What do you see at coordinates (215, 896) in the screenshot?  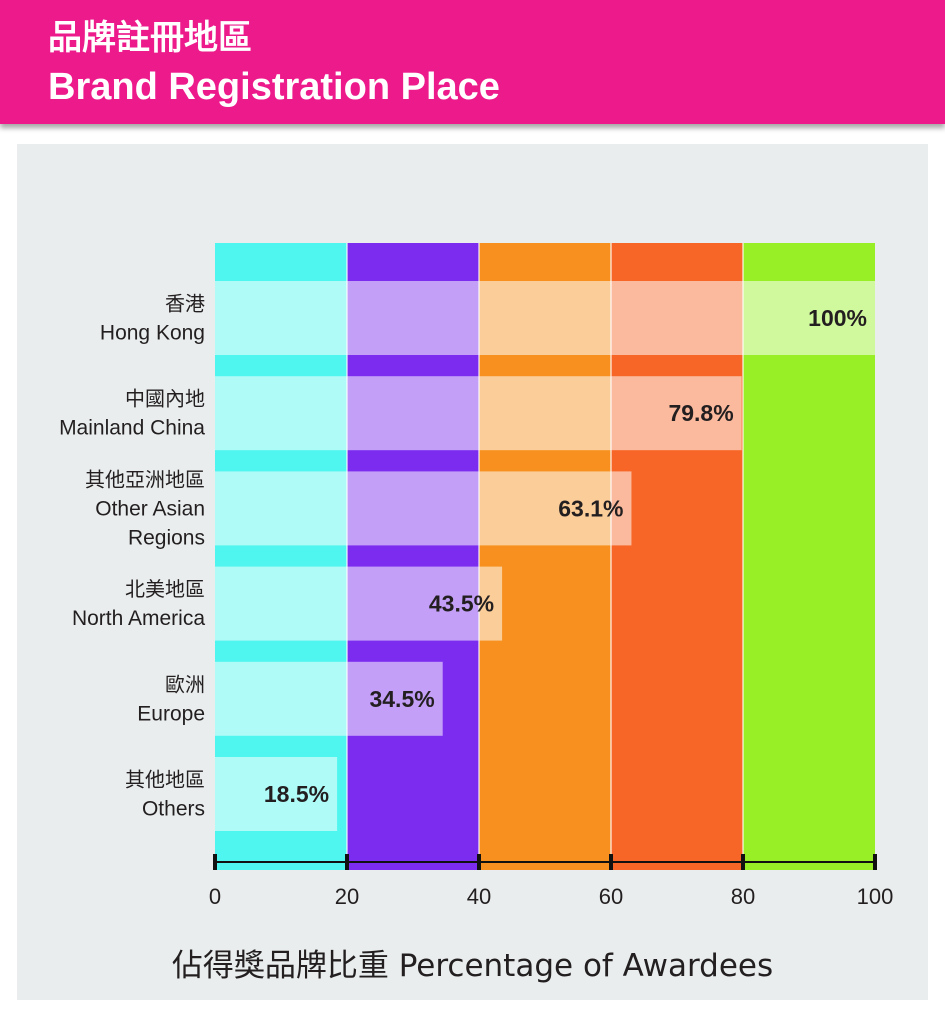 I see `x-tick-label-0: 0` at bounding box center [215, 896].